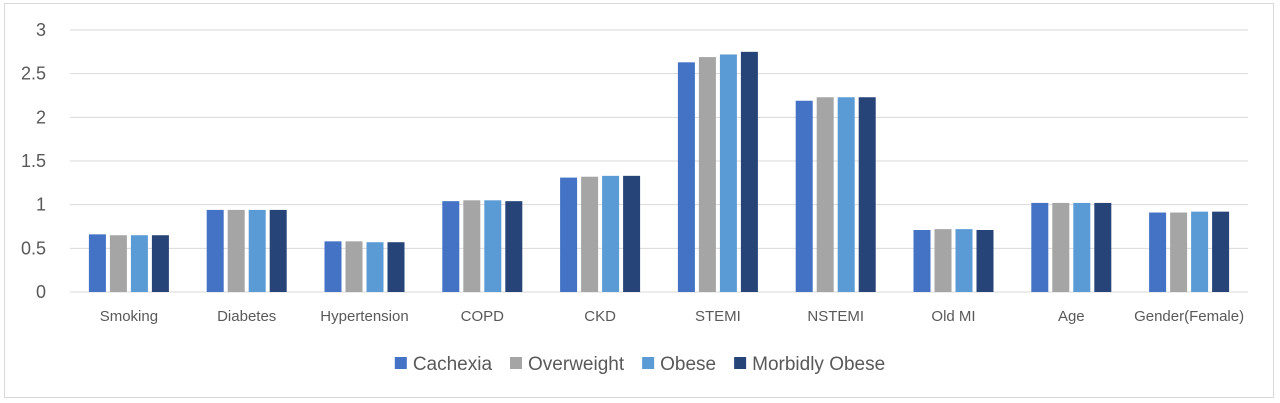  What do you see at coordinates (818, 364) in the screenshot?
I see `legend-label: Morbidly Obese` at bounding box center [818, 364].